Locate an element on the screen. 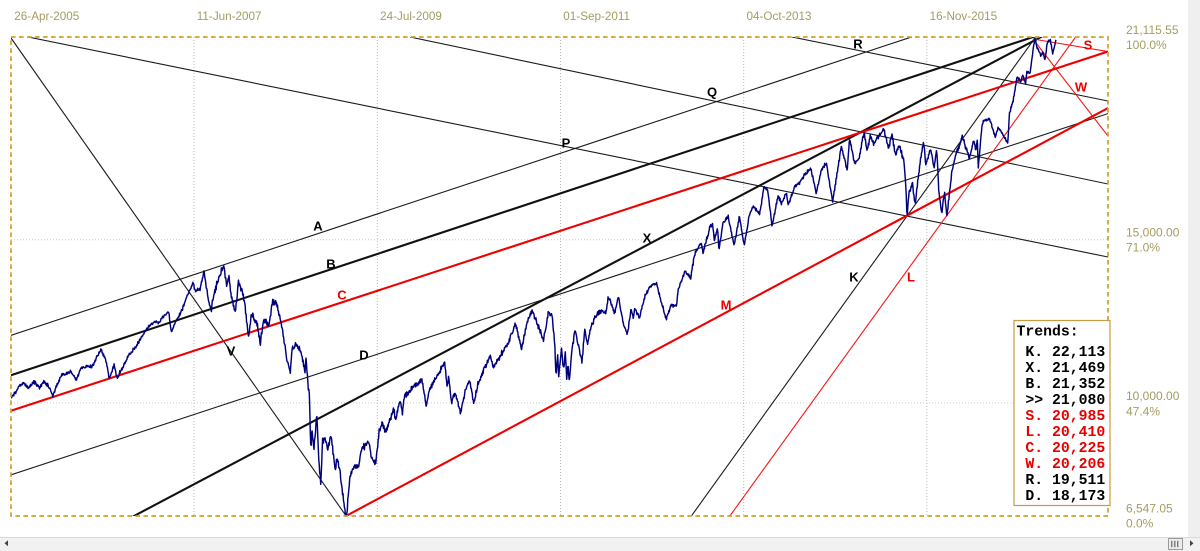 The height and width of the screenshot is (551, 1200). svg-text: P is located at coordinates (566, 143).